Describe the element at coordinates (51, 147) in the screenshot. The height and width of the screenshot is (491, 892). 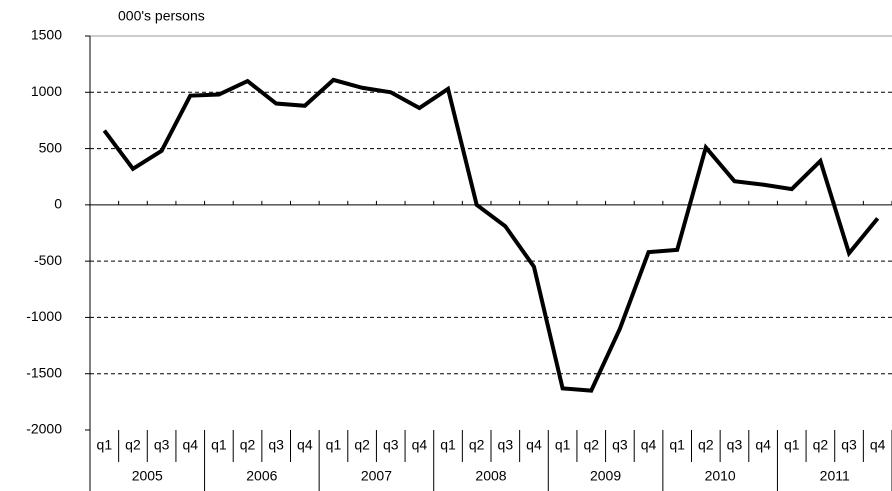
I see `y-tick-label: 500` at that location.